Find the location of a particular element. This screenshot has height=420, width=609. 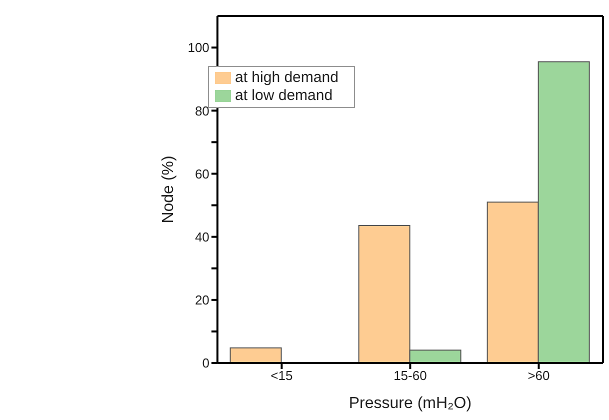

y-tick-label: 0 is located at coordinates (206, 363).